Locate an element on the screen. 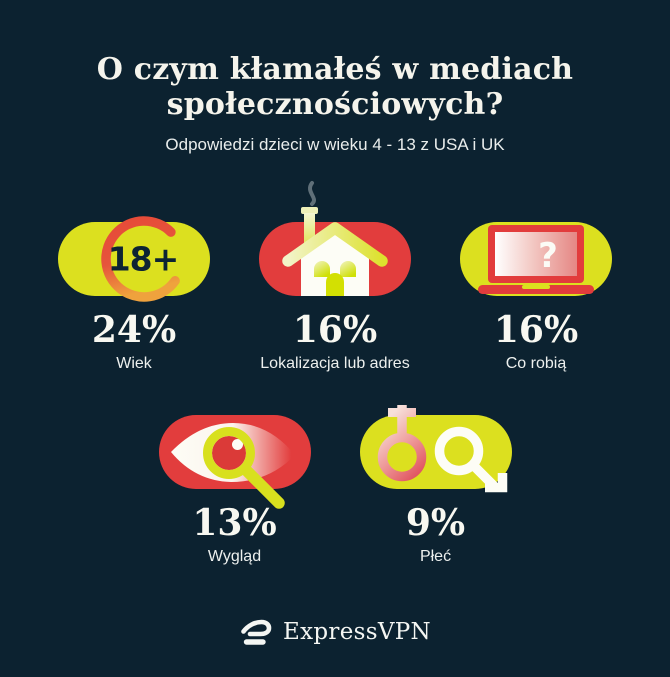 The height and width of the screenshot is (677, 670). stat-card-appearance: 13% Wygląd is located at coordinates (234, 490).